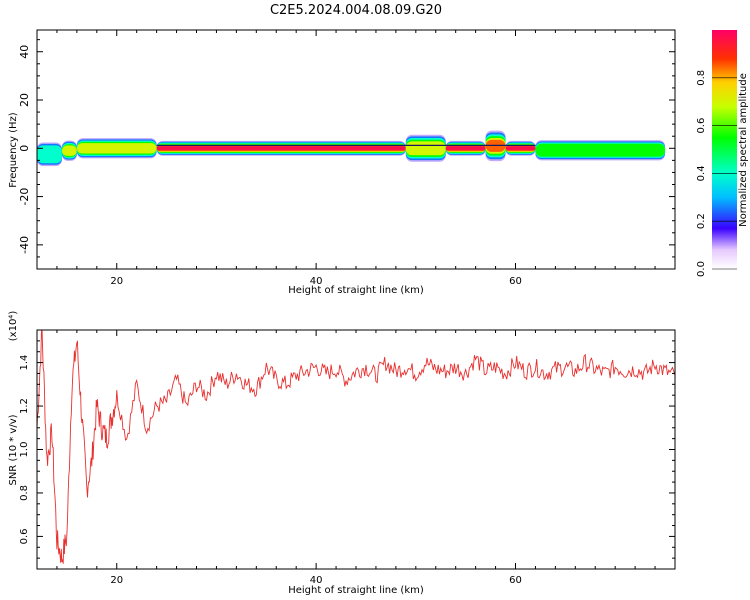  What do you see at coordinates (724, 149) in the screenshot?
I see `colorbar-gradient` at bounding box center [724, 149].